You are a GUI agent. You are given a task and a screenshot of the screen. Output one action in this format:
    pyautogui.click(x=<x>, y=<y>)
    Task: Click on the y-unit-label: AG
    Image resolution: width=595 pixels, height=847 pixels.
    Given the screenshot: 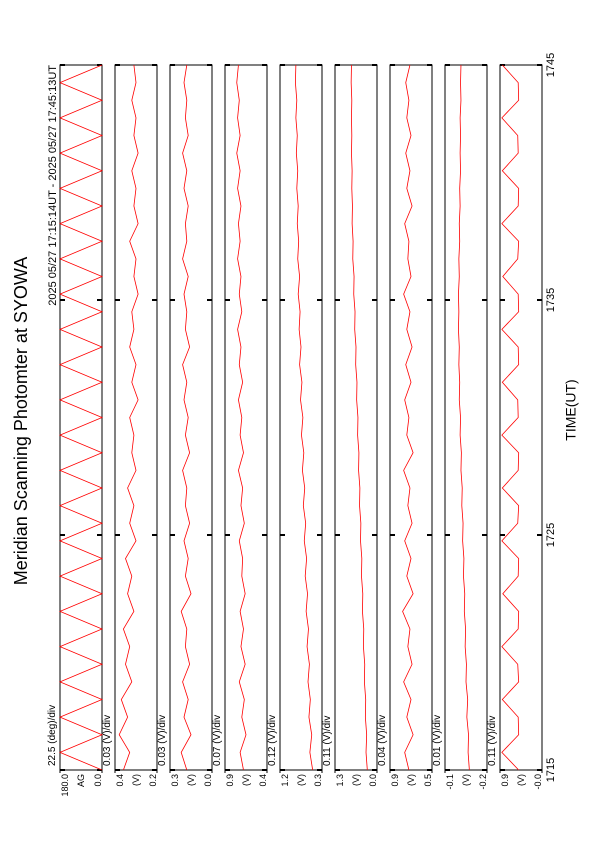 What is the action you would take?
    pyautogui.click(x=81, y=780)
    